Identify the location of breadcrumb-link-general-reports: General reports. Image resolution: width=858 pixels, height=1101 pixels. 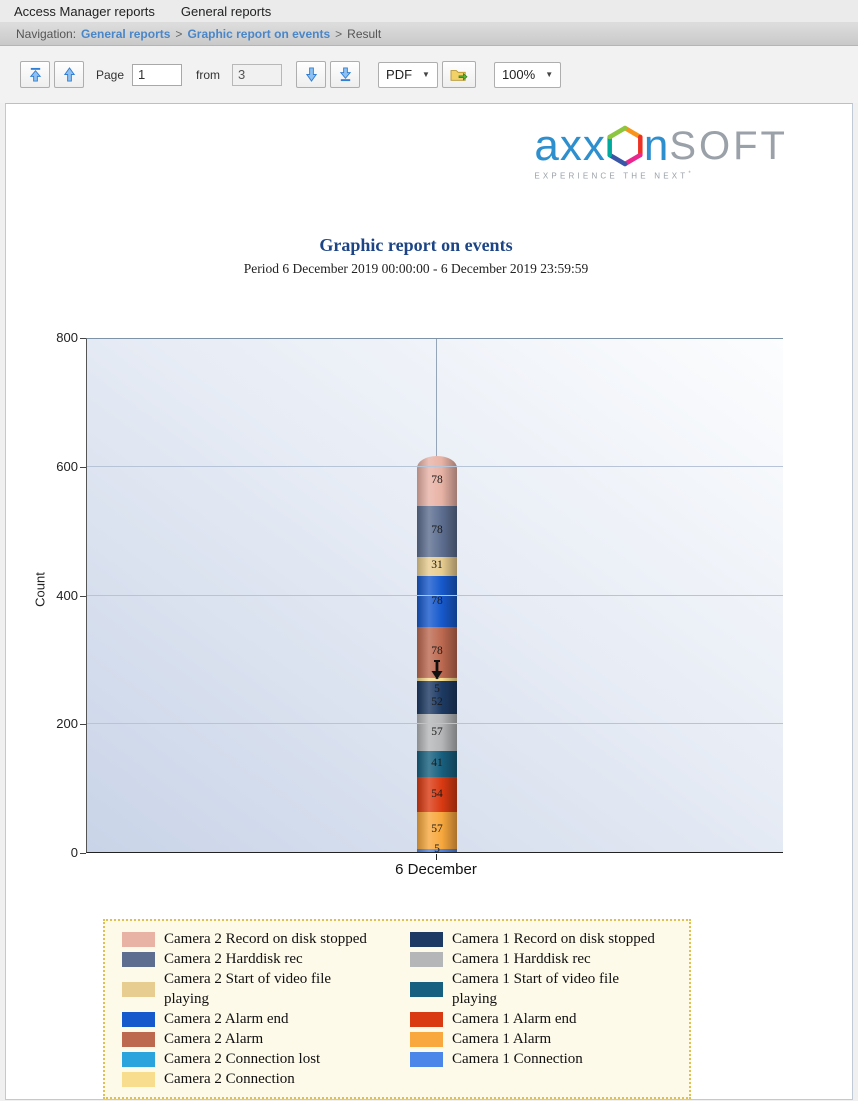
(126, 34).